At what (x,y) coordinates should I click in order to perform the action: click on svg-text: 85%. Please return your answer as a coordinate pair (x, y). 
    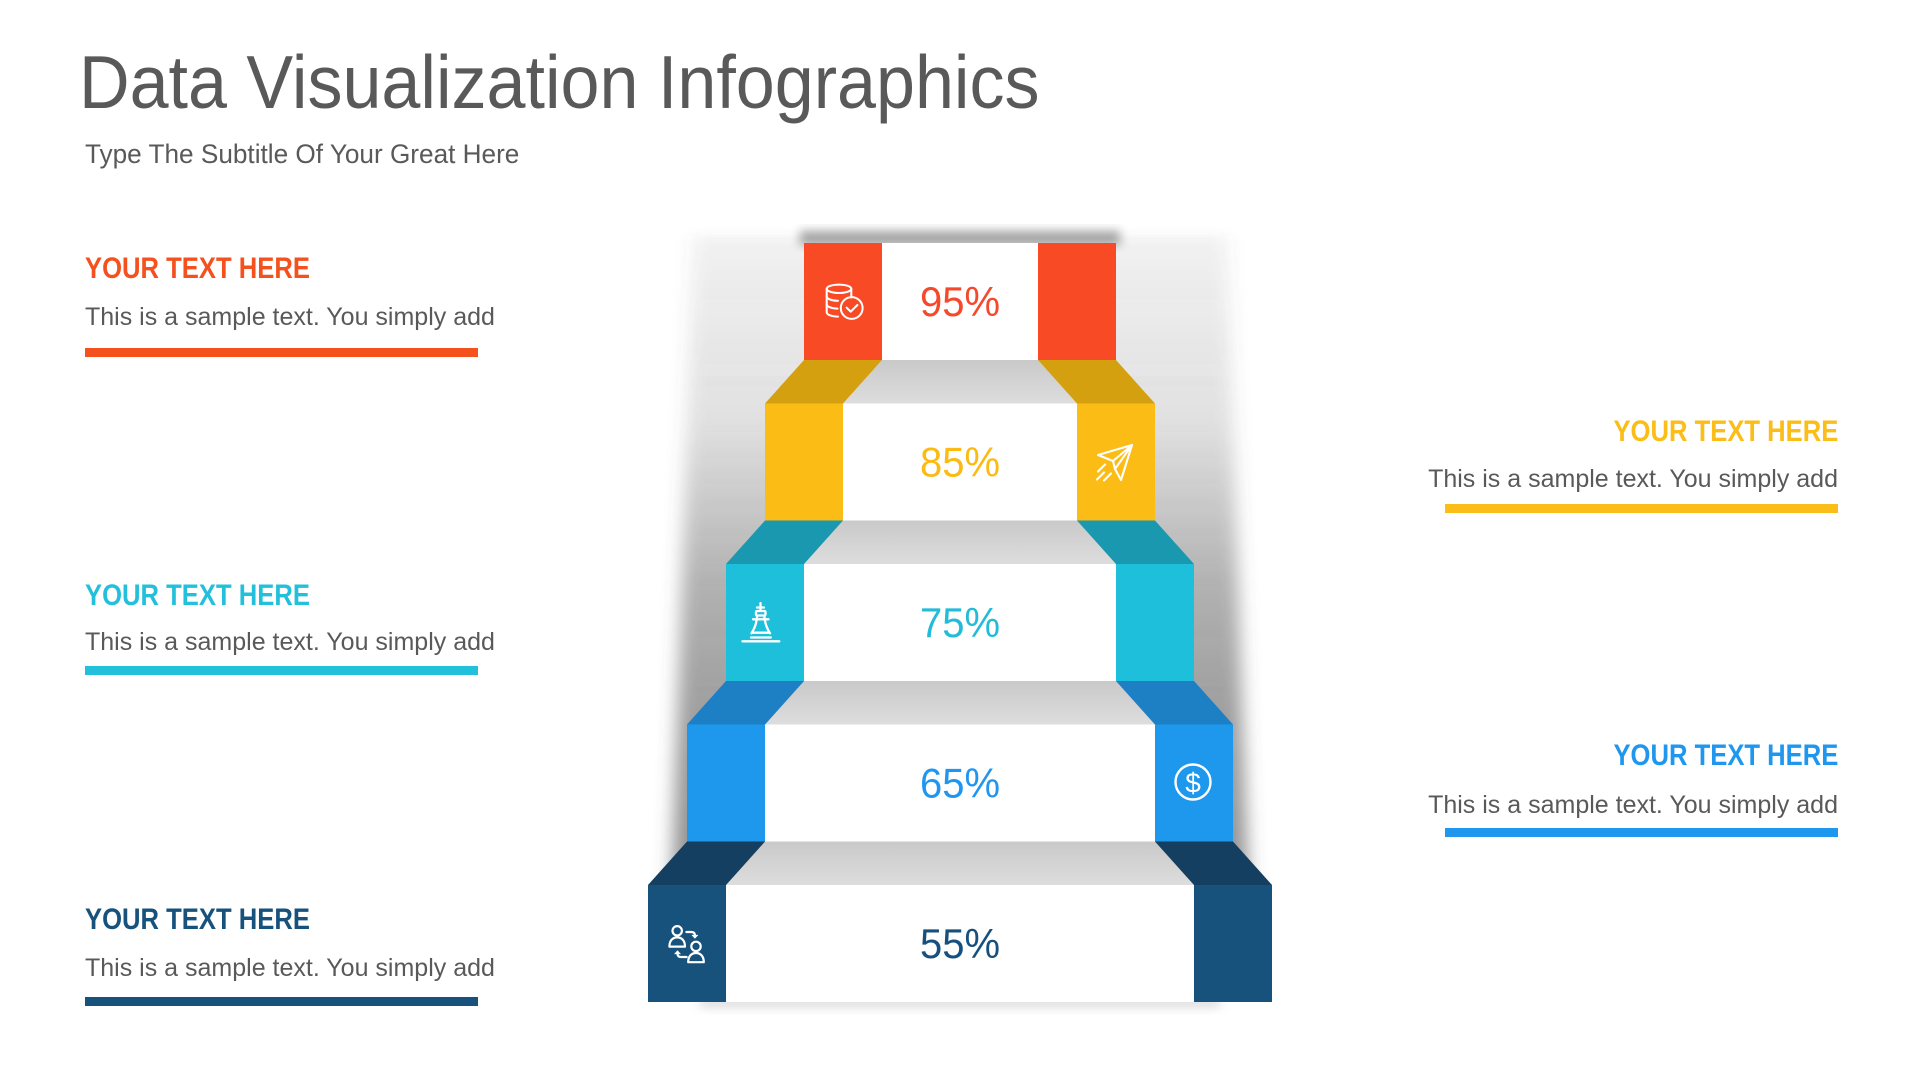
    Looking at the image, I should click on (960, 462).